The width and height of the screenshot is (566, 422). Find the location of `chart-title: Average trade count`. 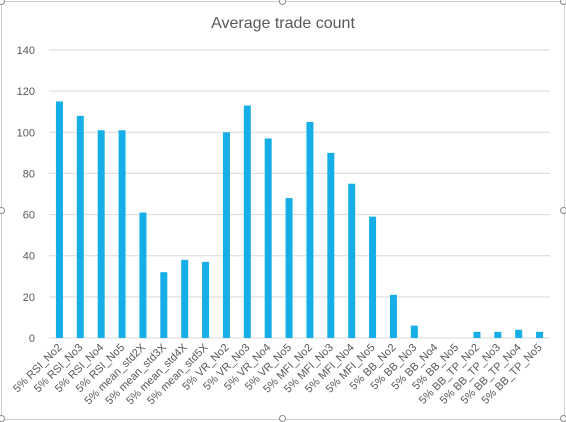

chart-title: Average trade count is located at coordinates (283, 23).